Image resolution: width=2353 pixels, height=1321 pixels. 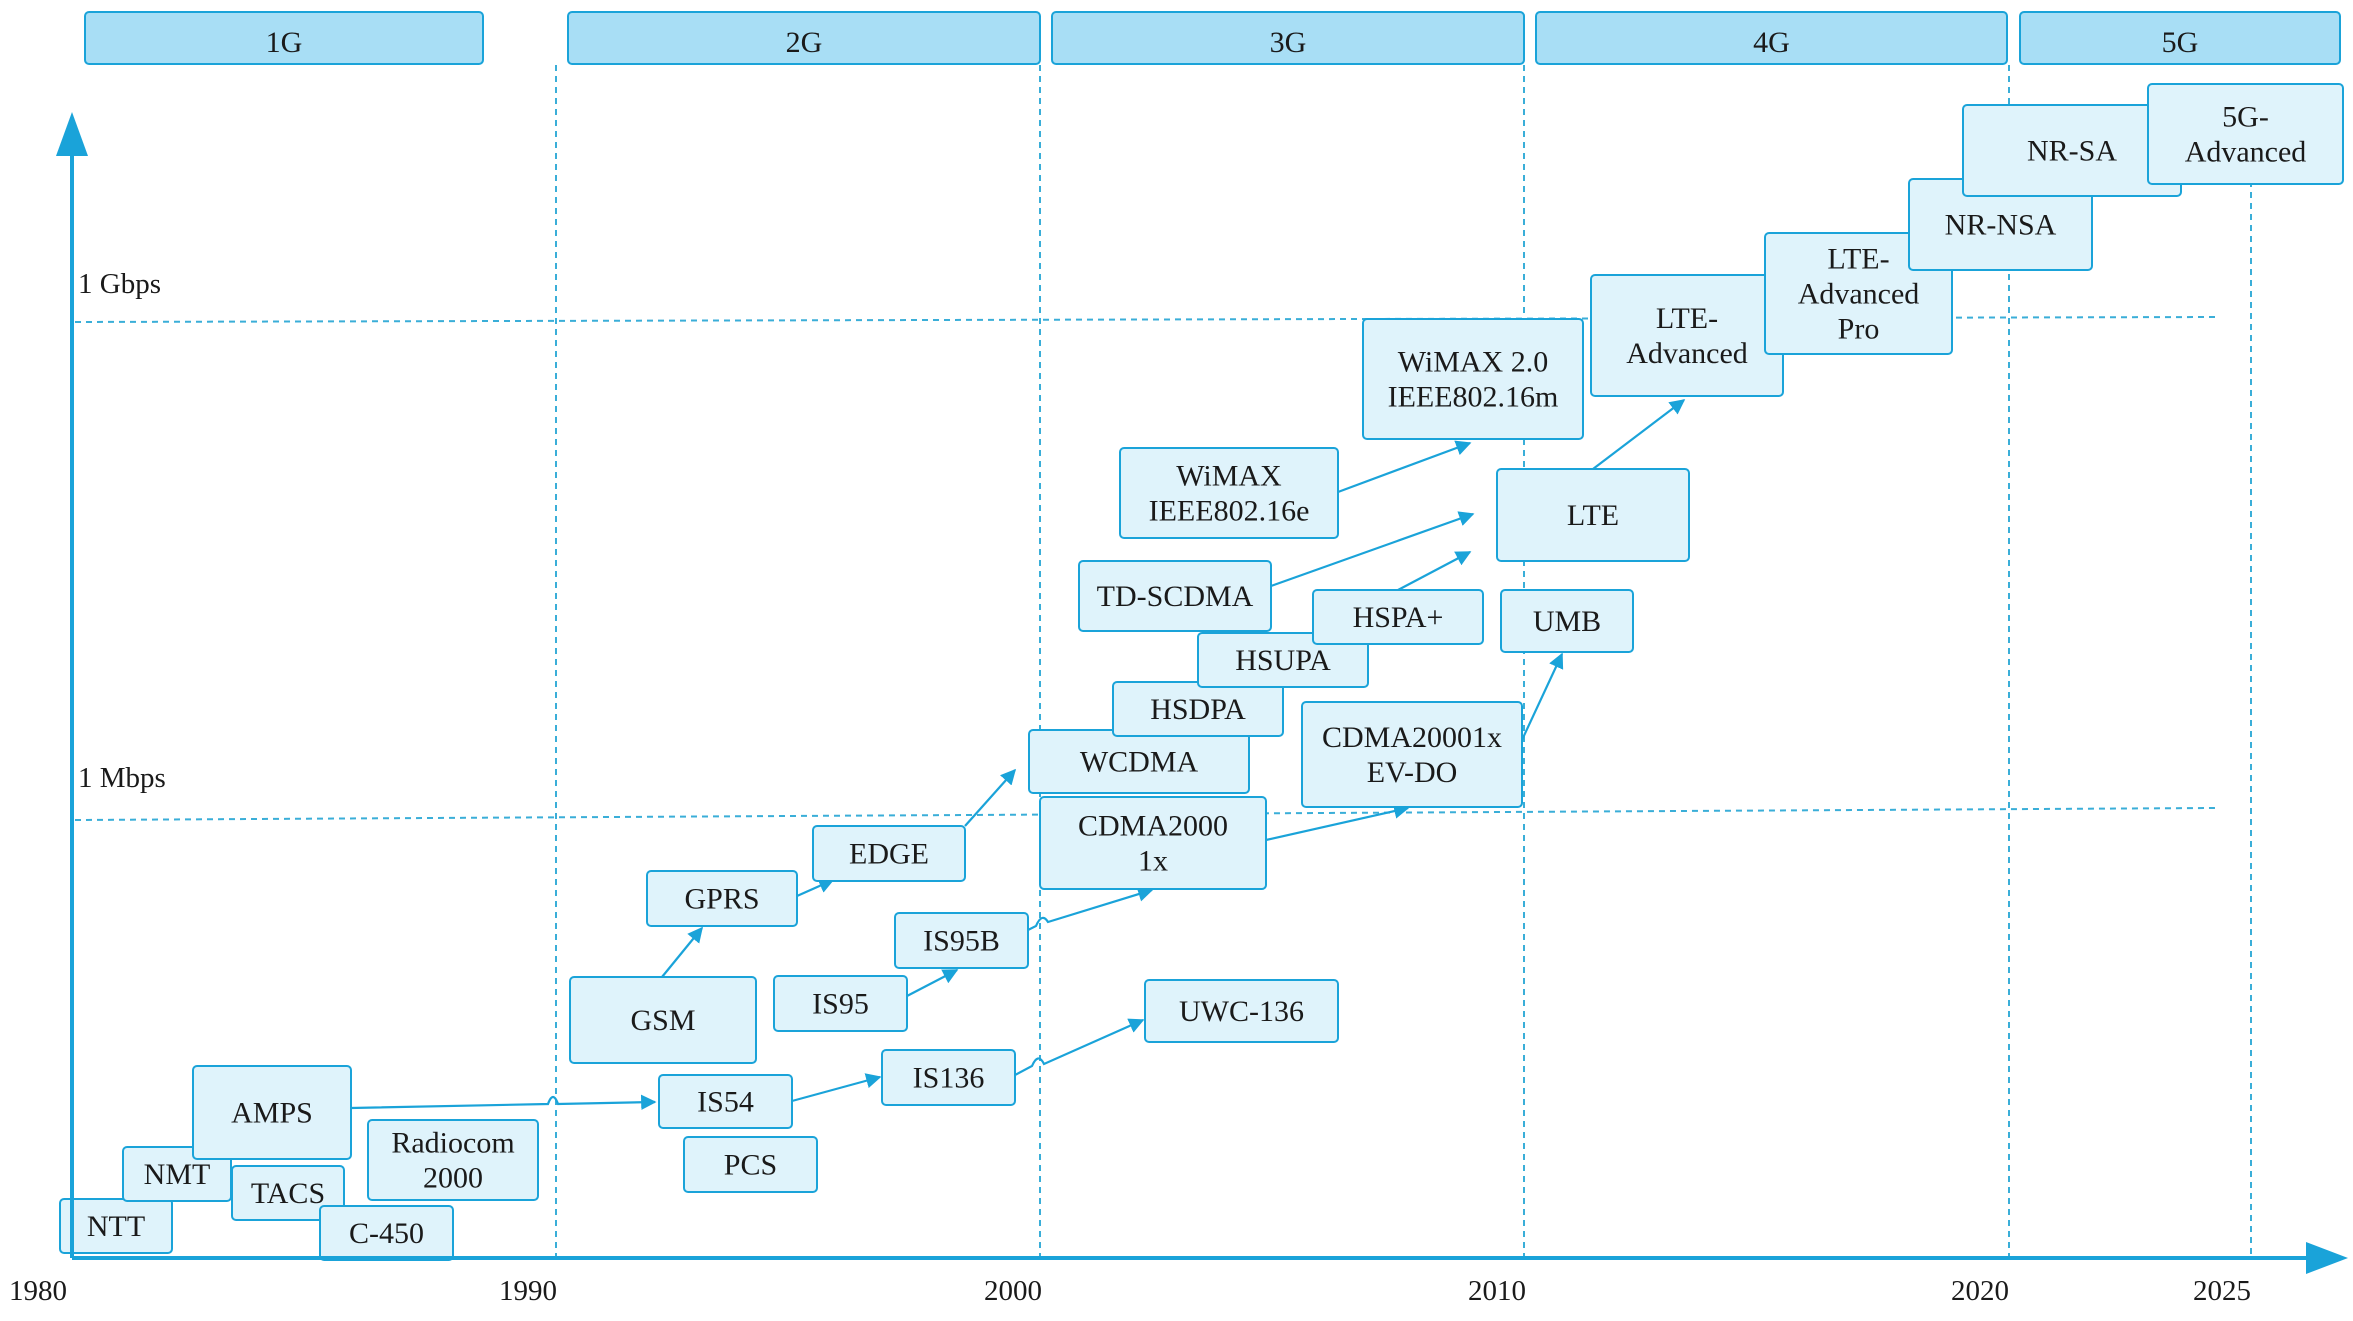 What do you see at coordinates (284, 42) in the screenshot?
I see `generation-label: 1G` at bounding box center [284, 42].